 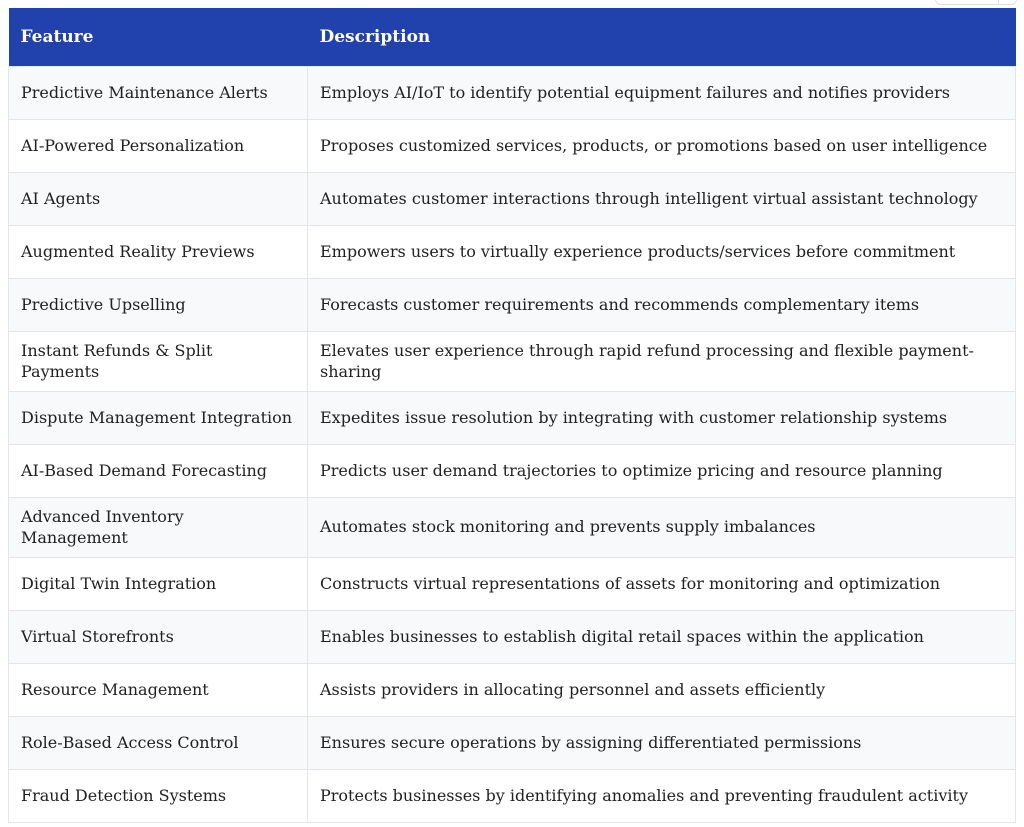 I want to click on table-header: Feature Description, so click(x=512, y=37).